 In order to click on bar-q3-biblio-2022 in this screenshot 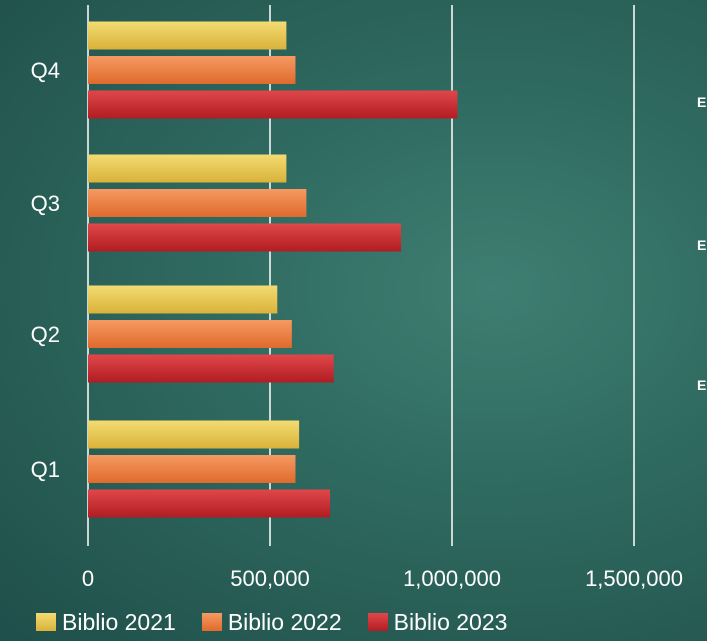, I will do `click(197, 203)`.